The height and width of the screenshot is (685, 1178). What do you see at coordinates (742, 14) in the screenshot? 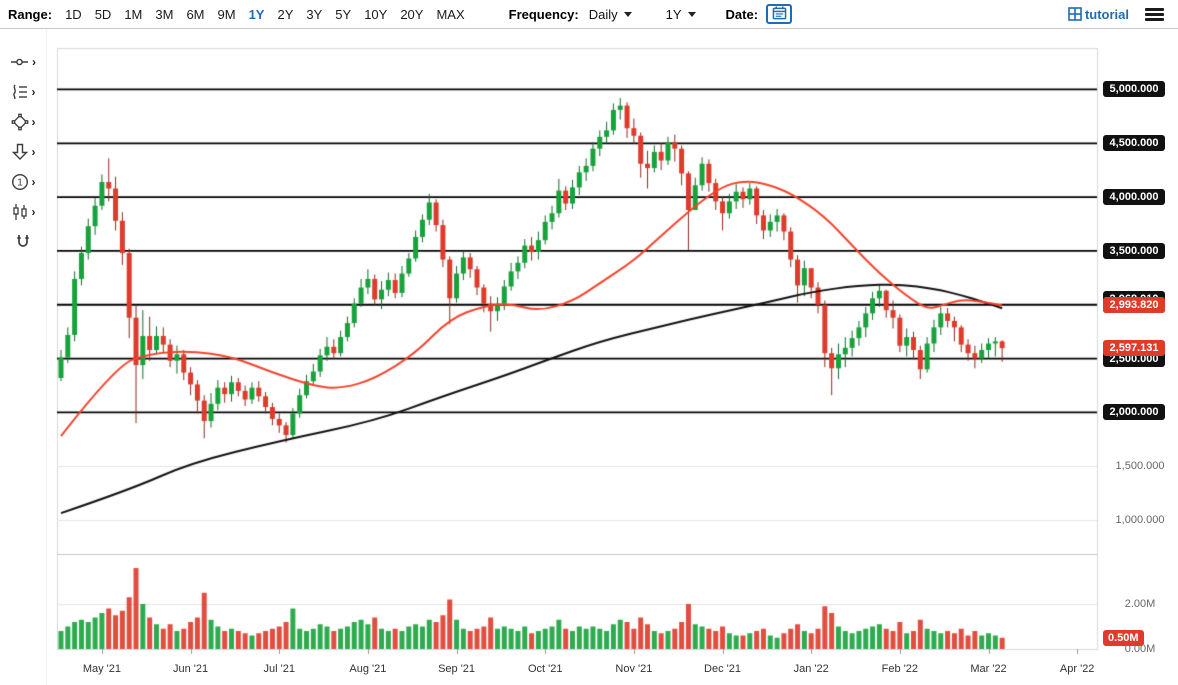
I see `date-label: Date:` at bounding box center [742, 14].